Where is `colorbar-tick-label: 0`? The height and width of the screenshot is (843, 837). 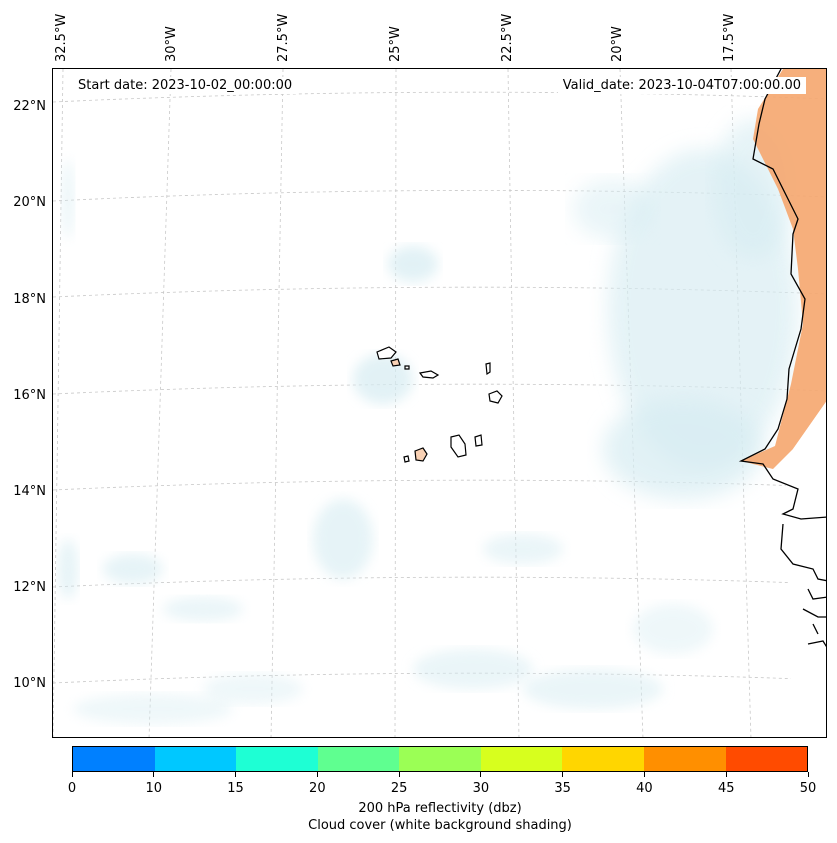
colorbar-tick-label: 0 is located at coordinates (72, 788).